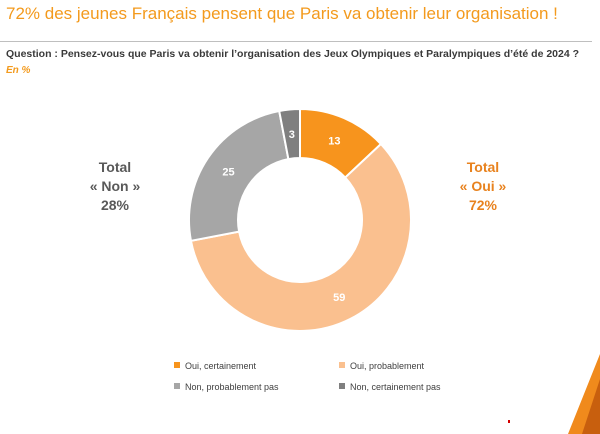 The width and height of the screenshot is (600, 434). I want to click on legend-swatch-oui-certainement, so click(177, 365).